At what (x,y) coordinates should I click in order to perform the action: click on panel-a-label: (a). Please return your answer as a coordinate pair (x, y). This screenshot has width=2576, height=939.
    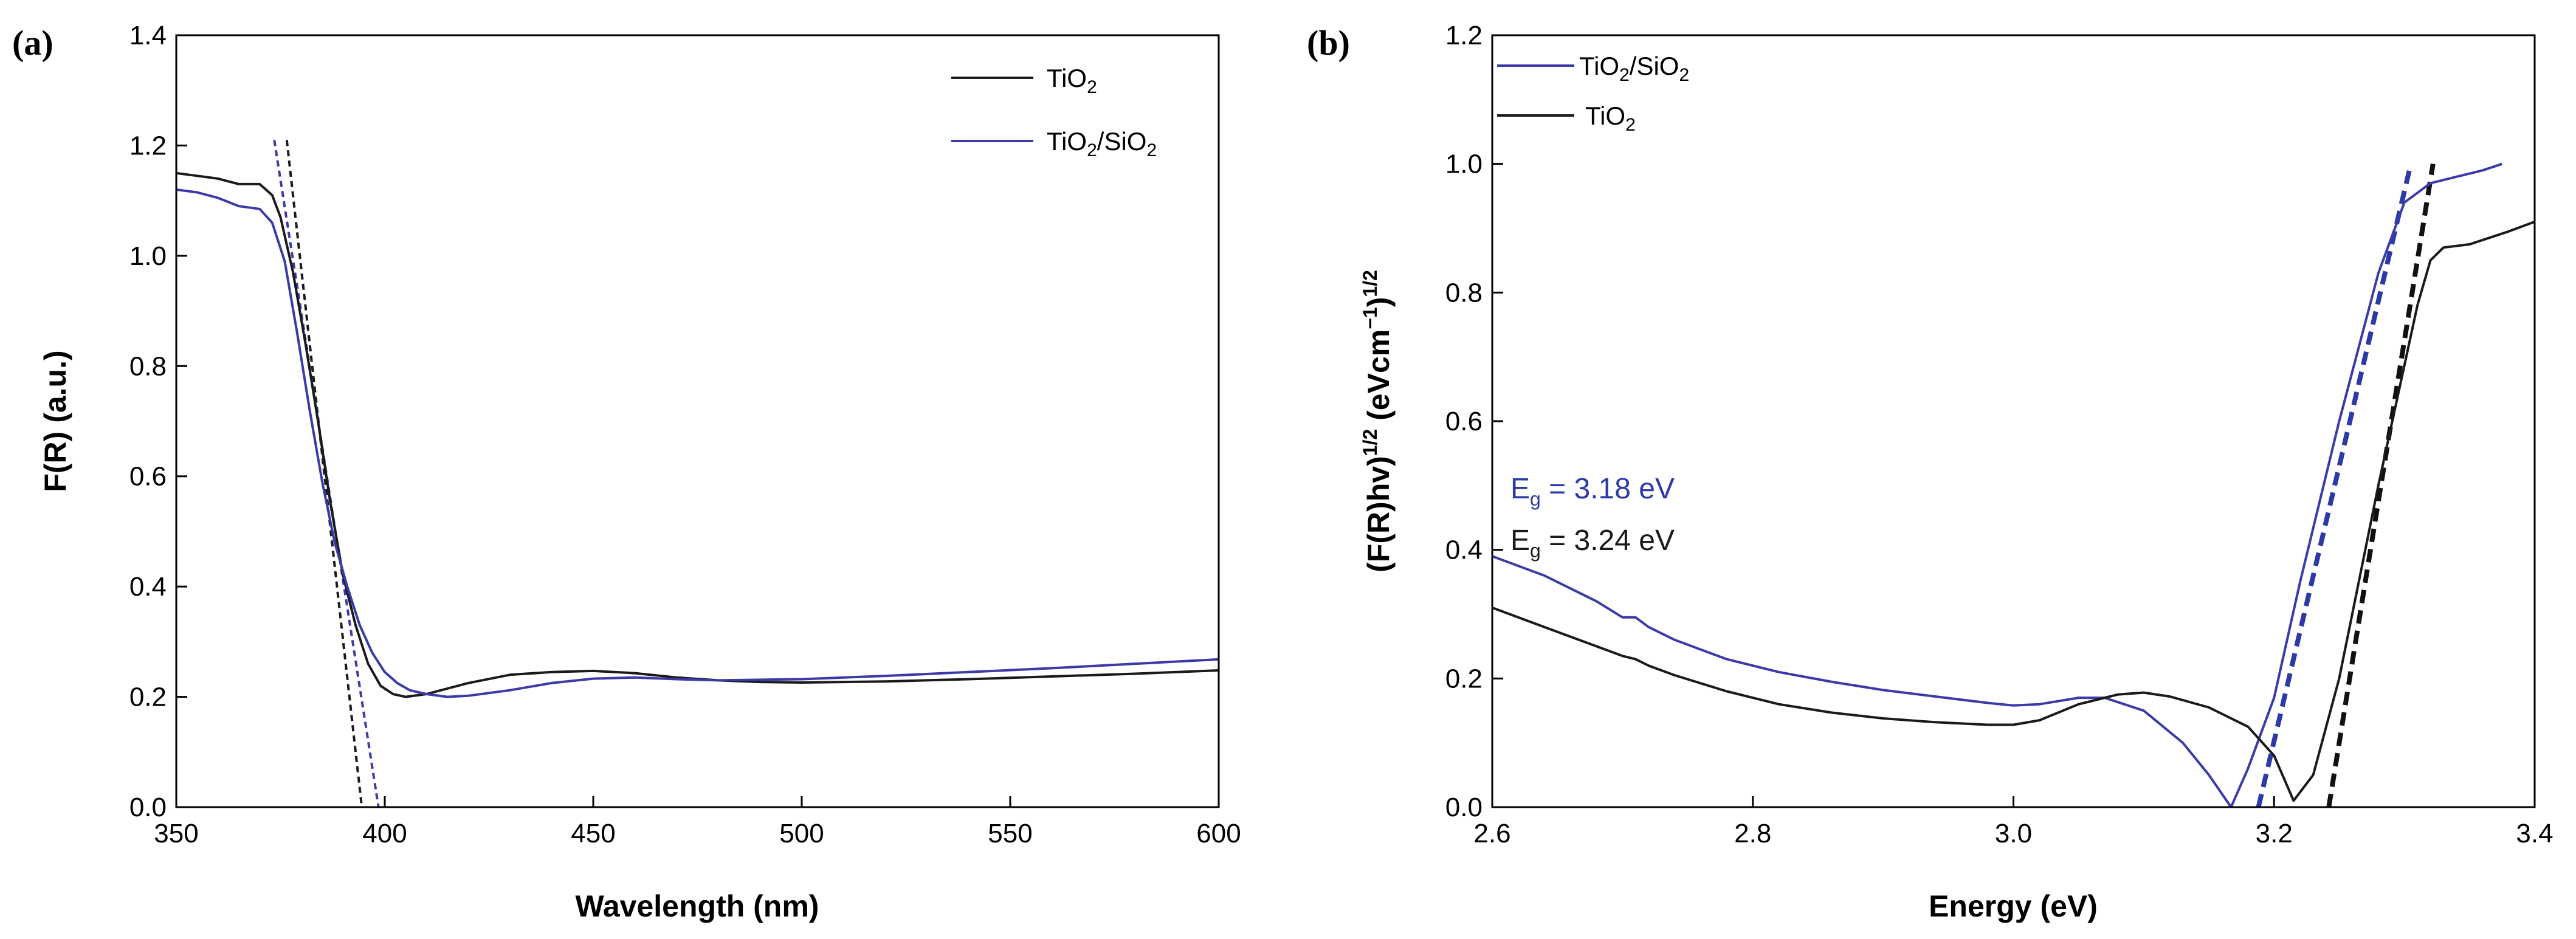
    Looking at the image, I should click on (32, 43).